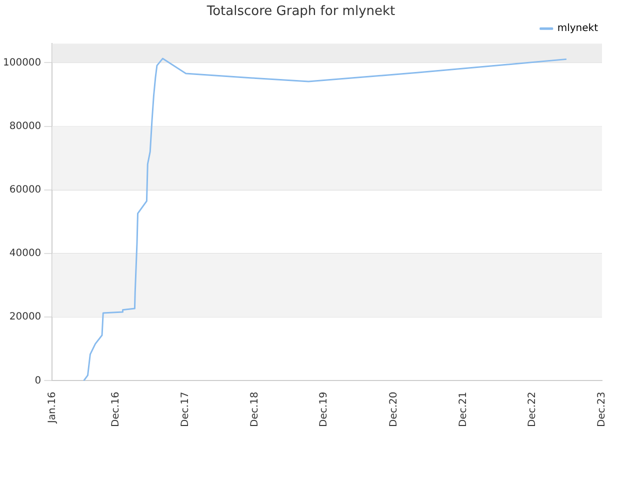 The width and height of the screenshot is (640, 480). What do you see at coordinates (602, 410) in the screenshot?
I see `x-tick-label: Dec.23` at bounding box center [602, 410].